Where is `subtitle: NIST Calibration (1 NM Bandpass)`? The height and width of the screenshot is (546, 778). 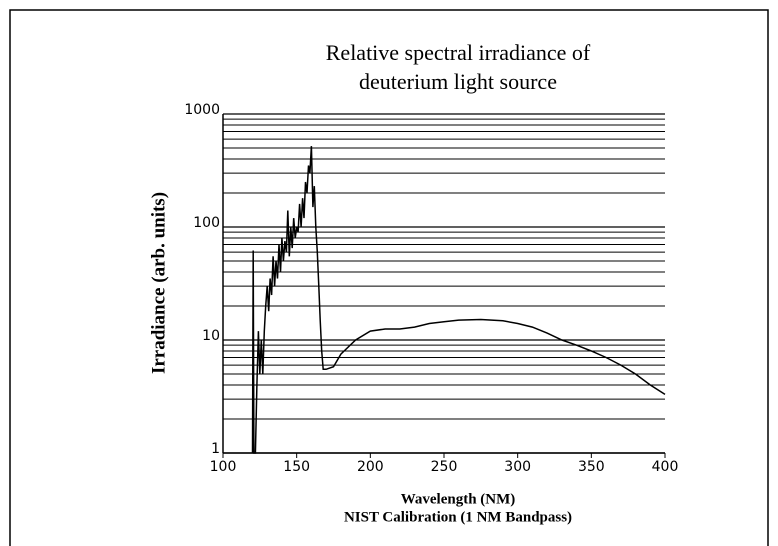 subtitle: NIST Calibration (1 NM Bandpass) is located at coordinates (458, 517).